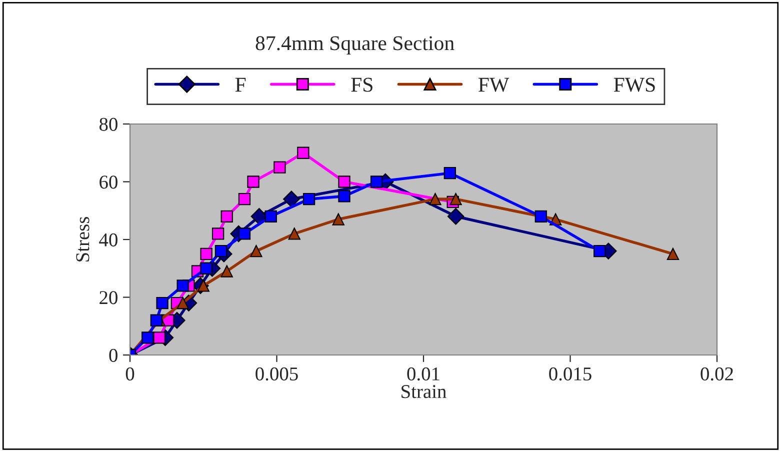 Image resolution: width=781 pixels, height=451 pixels. I want to click on x-tick-label: 0.02, so click(716, 374).